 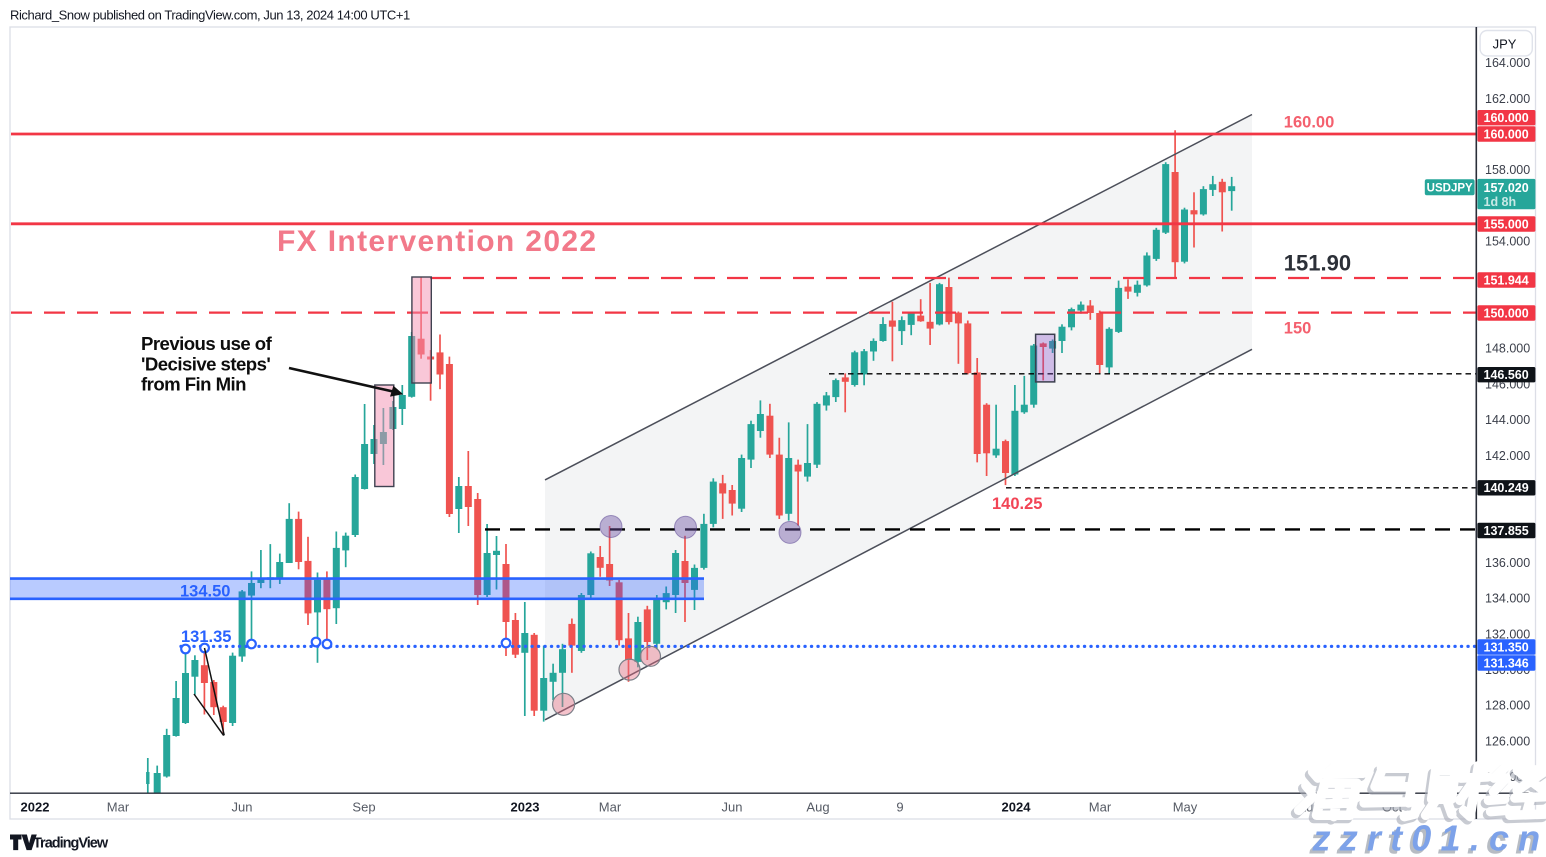 What do you see at coordinates (817, 807) in the screenshot?
I see `svg-text: Aug` at bounding box center [817, 807].